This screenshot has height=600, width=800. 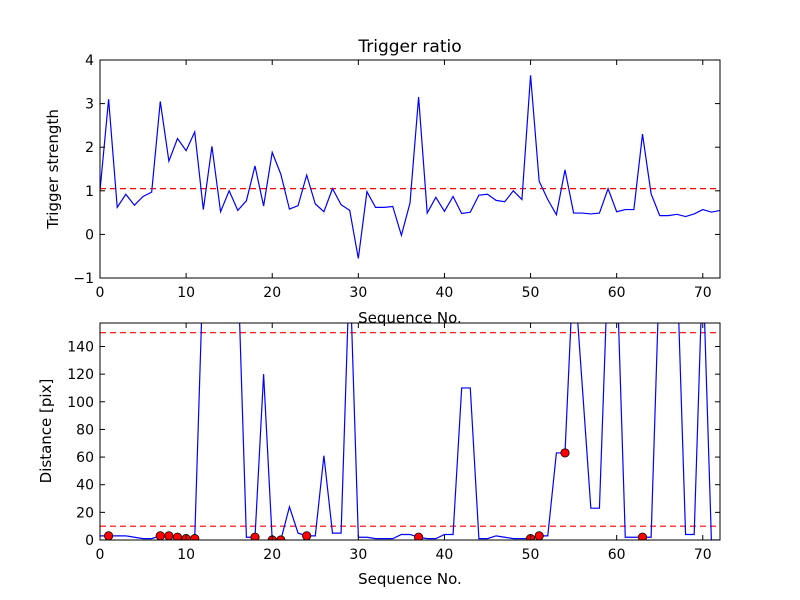 What do you see at coordinates (89, 148) in the screenshot?
I see `top-y-tick-label: 2` at bounding box center [89, 148].